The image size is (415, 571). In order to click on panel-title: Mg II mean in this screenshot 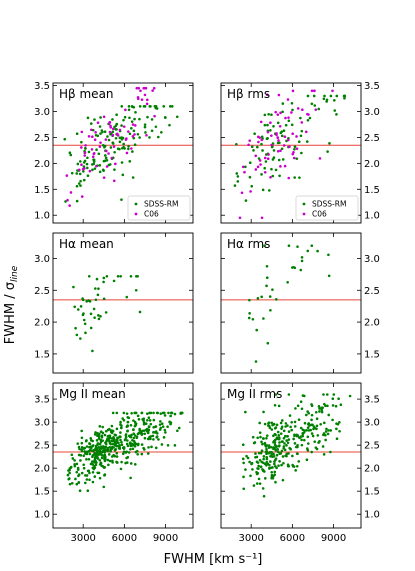, I will do `click(92, 394)`.